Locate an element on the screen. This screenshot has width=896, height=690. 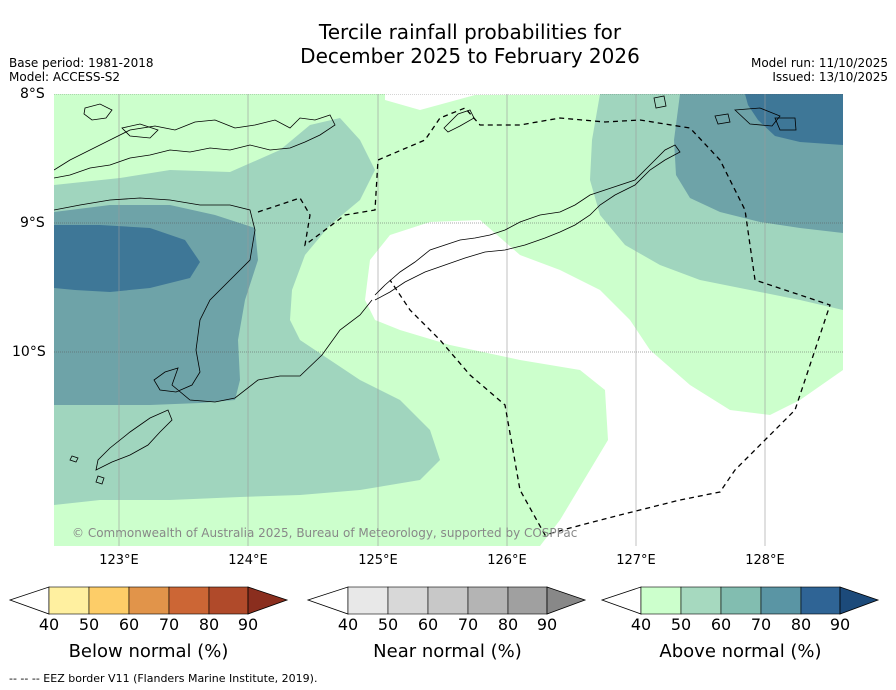
meta-left: Base period: 1981-2018 Model: ACCESS-S2 is located at coordinates (81, 70).